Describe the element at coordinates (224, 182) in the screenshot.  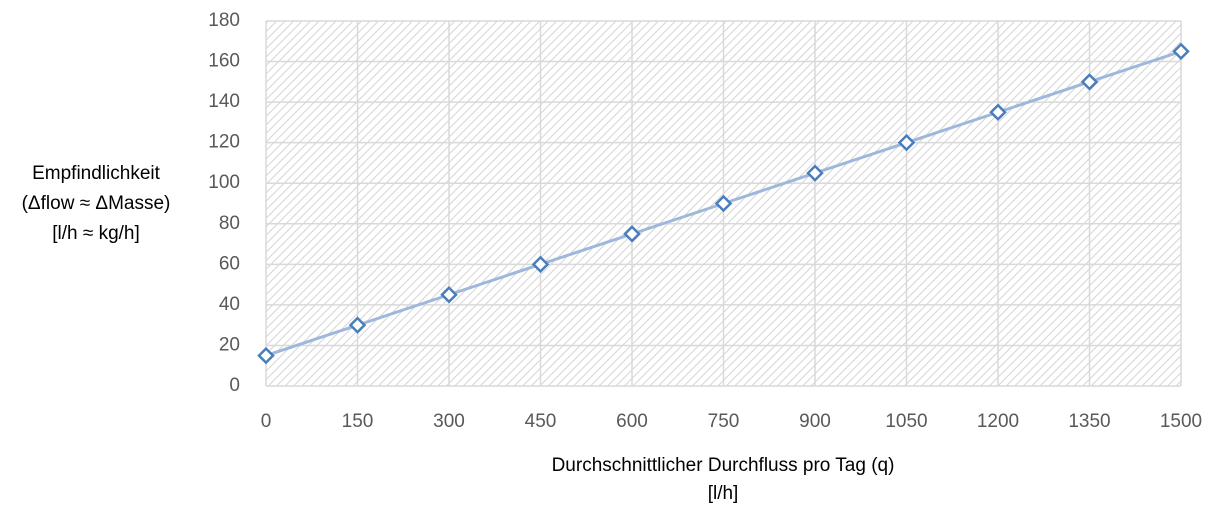
I see `y-tick-label: 100` at that location.